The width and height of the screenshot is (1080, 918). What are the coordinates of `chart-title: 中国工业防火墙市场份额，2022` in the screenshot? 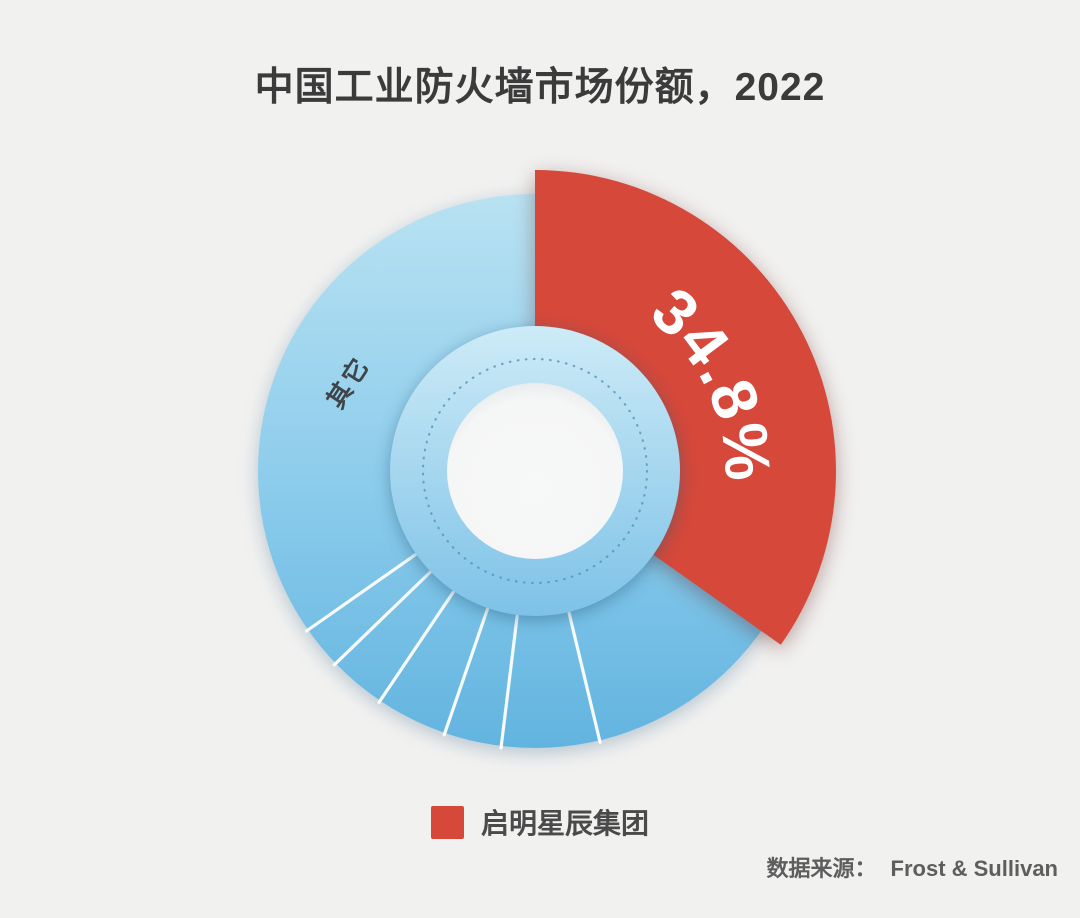 It's located at (540, 87).